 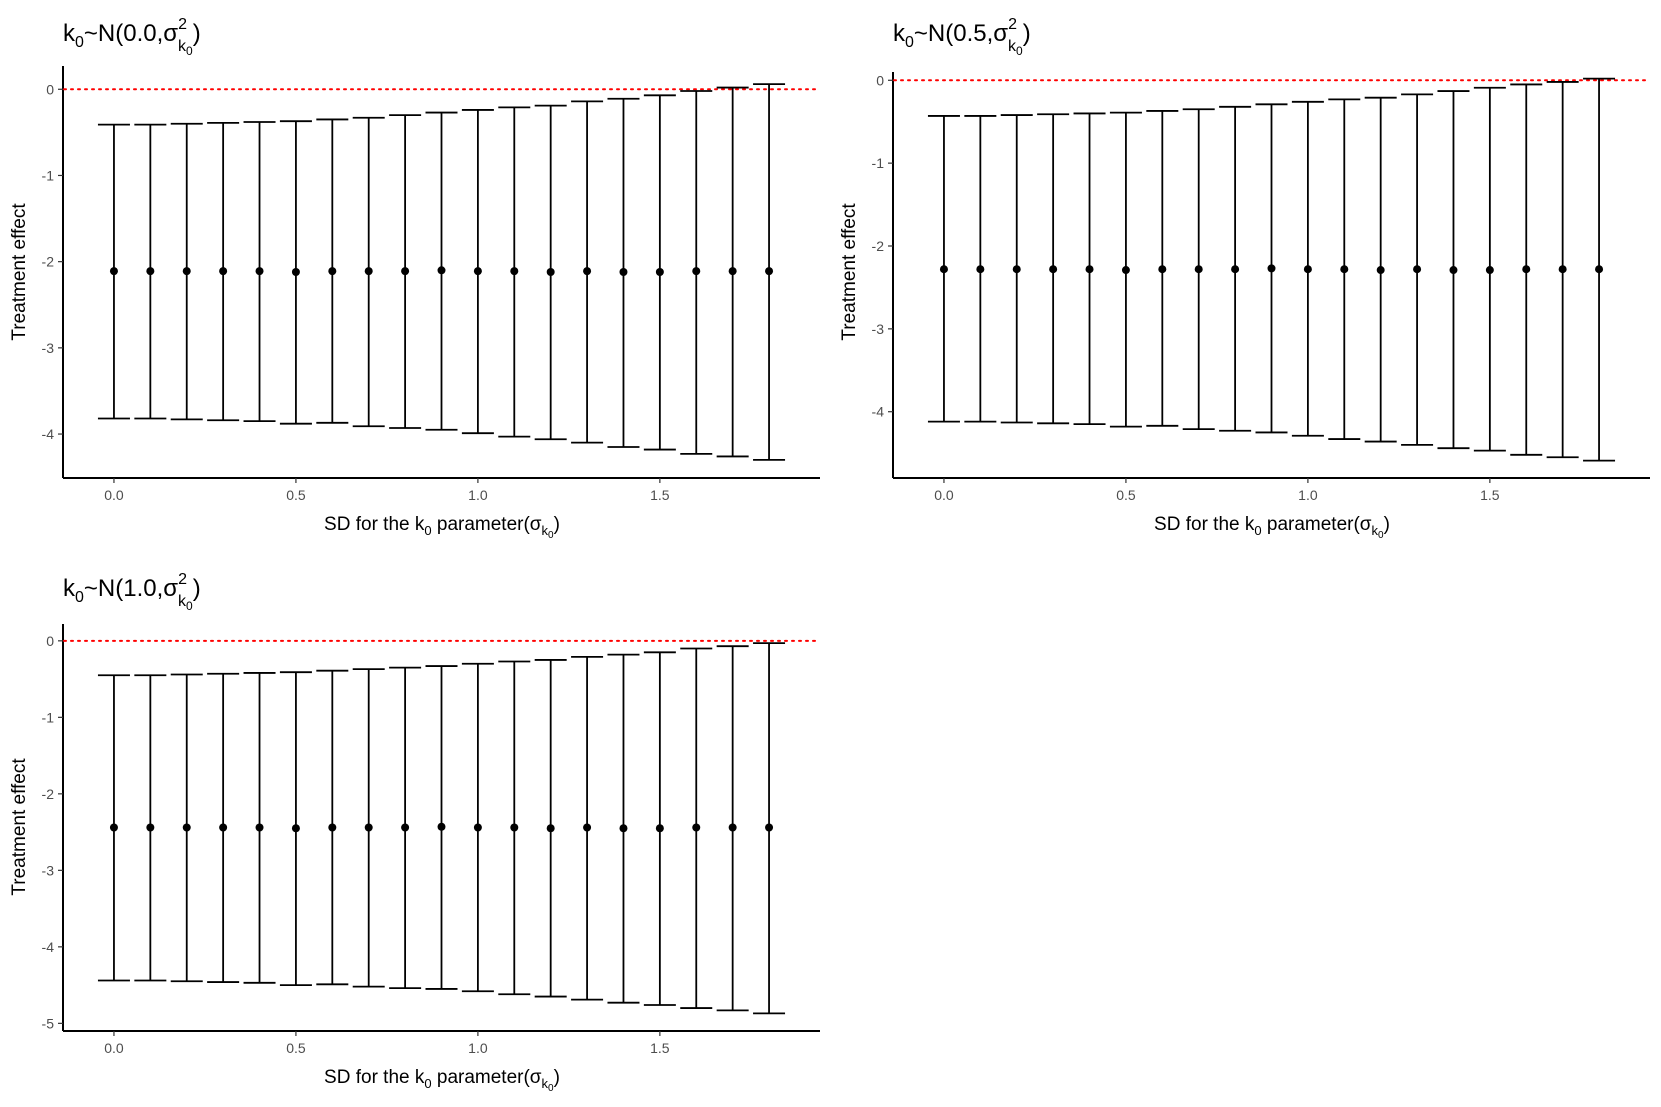 What do you see at coordinates (48, 794) in the screenshot?
I see `panel-3-y-tick-label: -2` at bounding box center [48, 794].